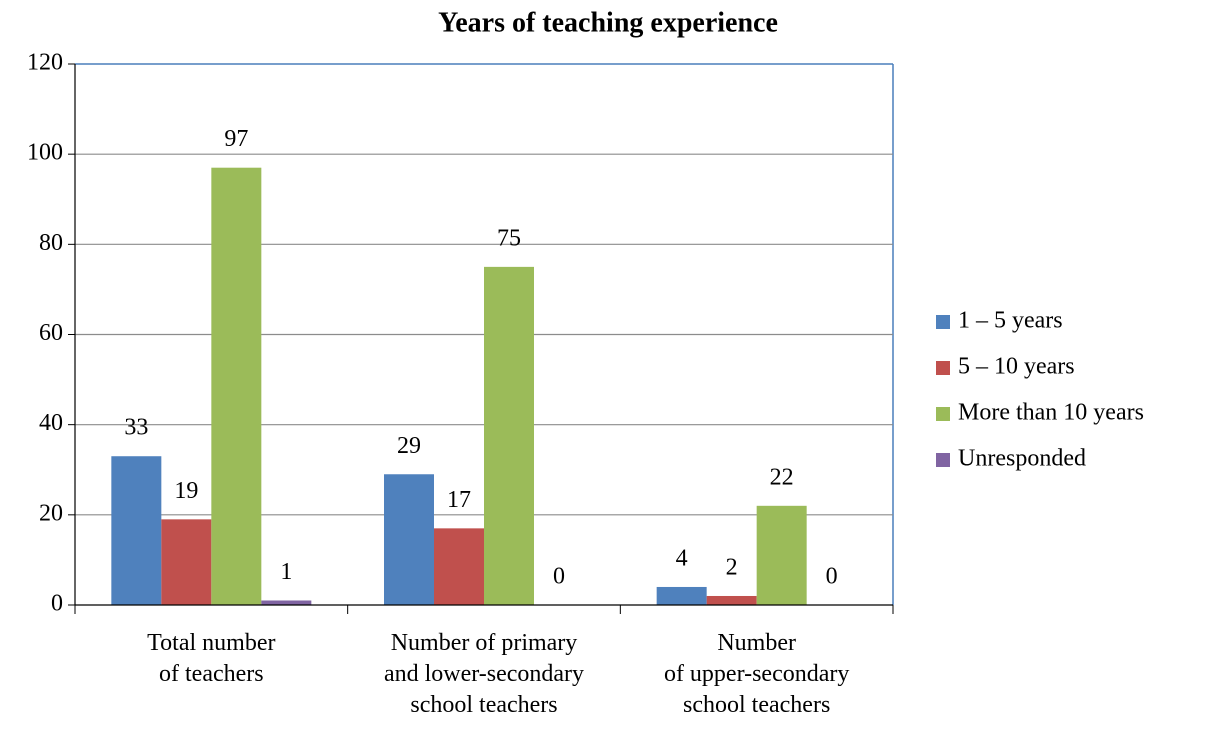 This screenshot has height=735, width=1208. What do you see at coordinates (1016, 367) in the screenshot?
I see `legend-label: 5 – 10 years` at bounding box center [1016, 367].